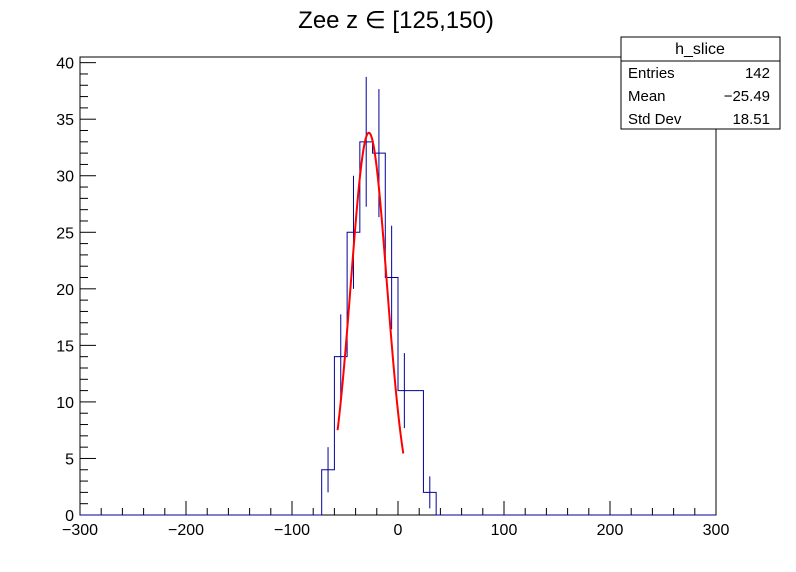 The width and height of the screenshot is (796, 572). Describe the element at coordinates (700, 49) in the screenshot. I see `stats-box-title: h_slice` at that location.